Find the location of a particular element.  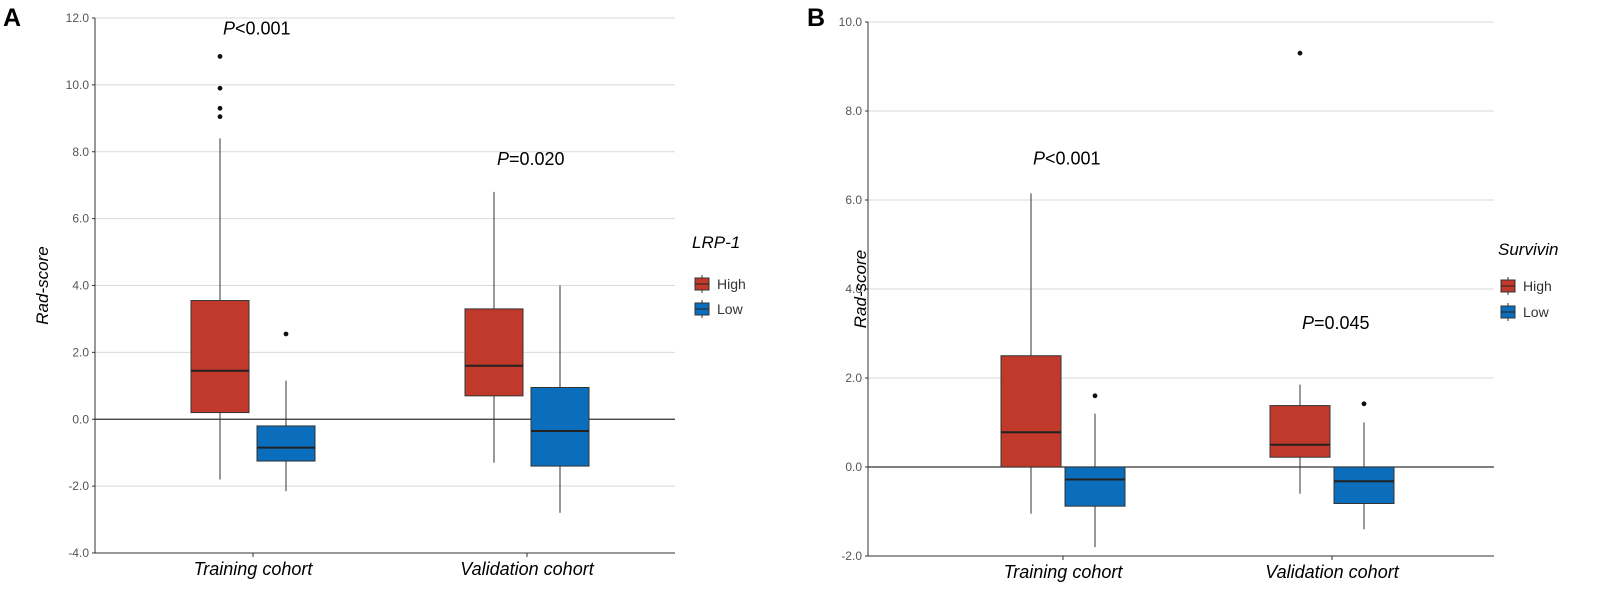

legend: Survivin High Low is located at coordinates (1528, 280).